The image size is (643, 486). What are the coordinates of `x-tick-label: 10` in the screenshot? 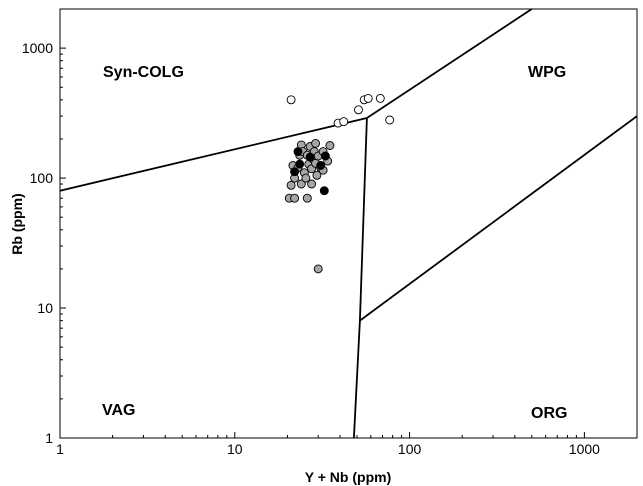 It's located at (235, 449).